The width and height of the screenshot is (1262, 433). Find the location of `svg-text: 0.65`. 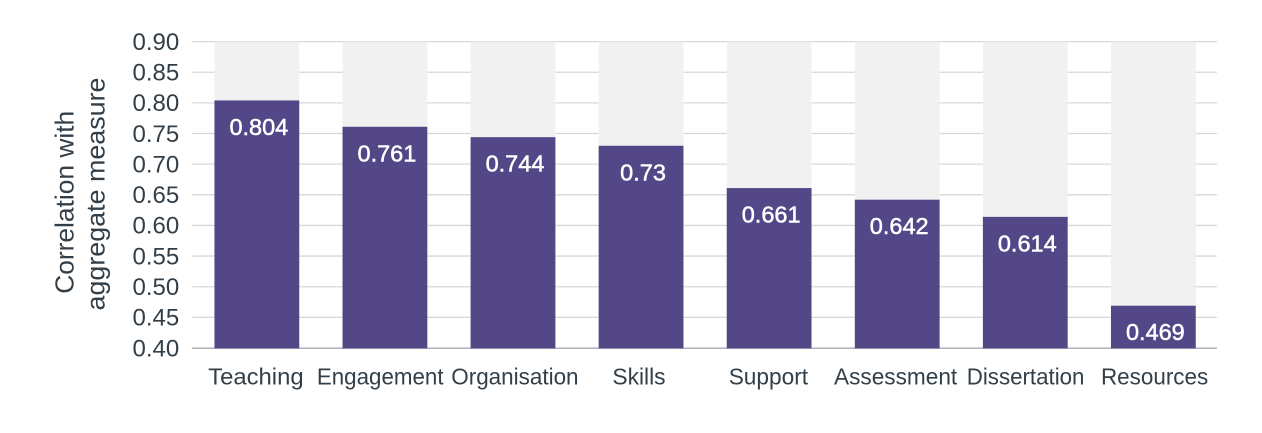

svg-text: 0.65 is located at coordinates (155, 195).